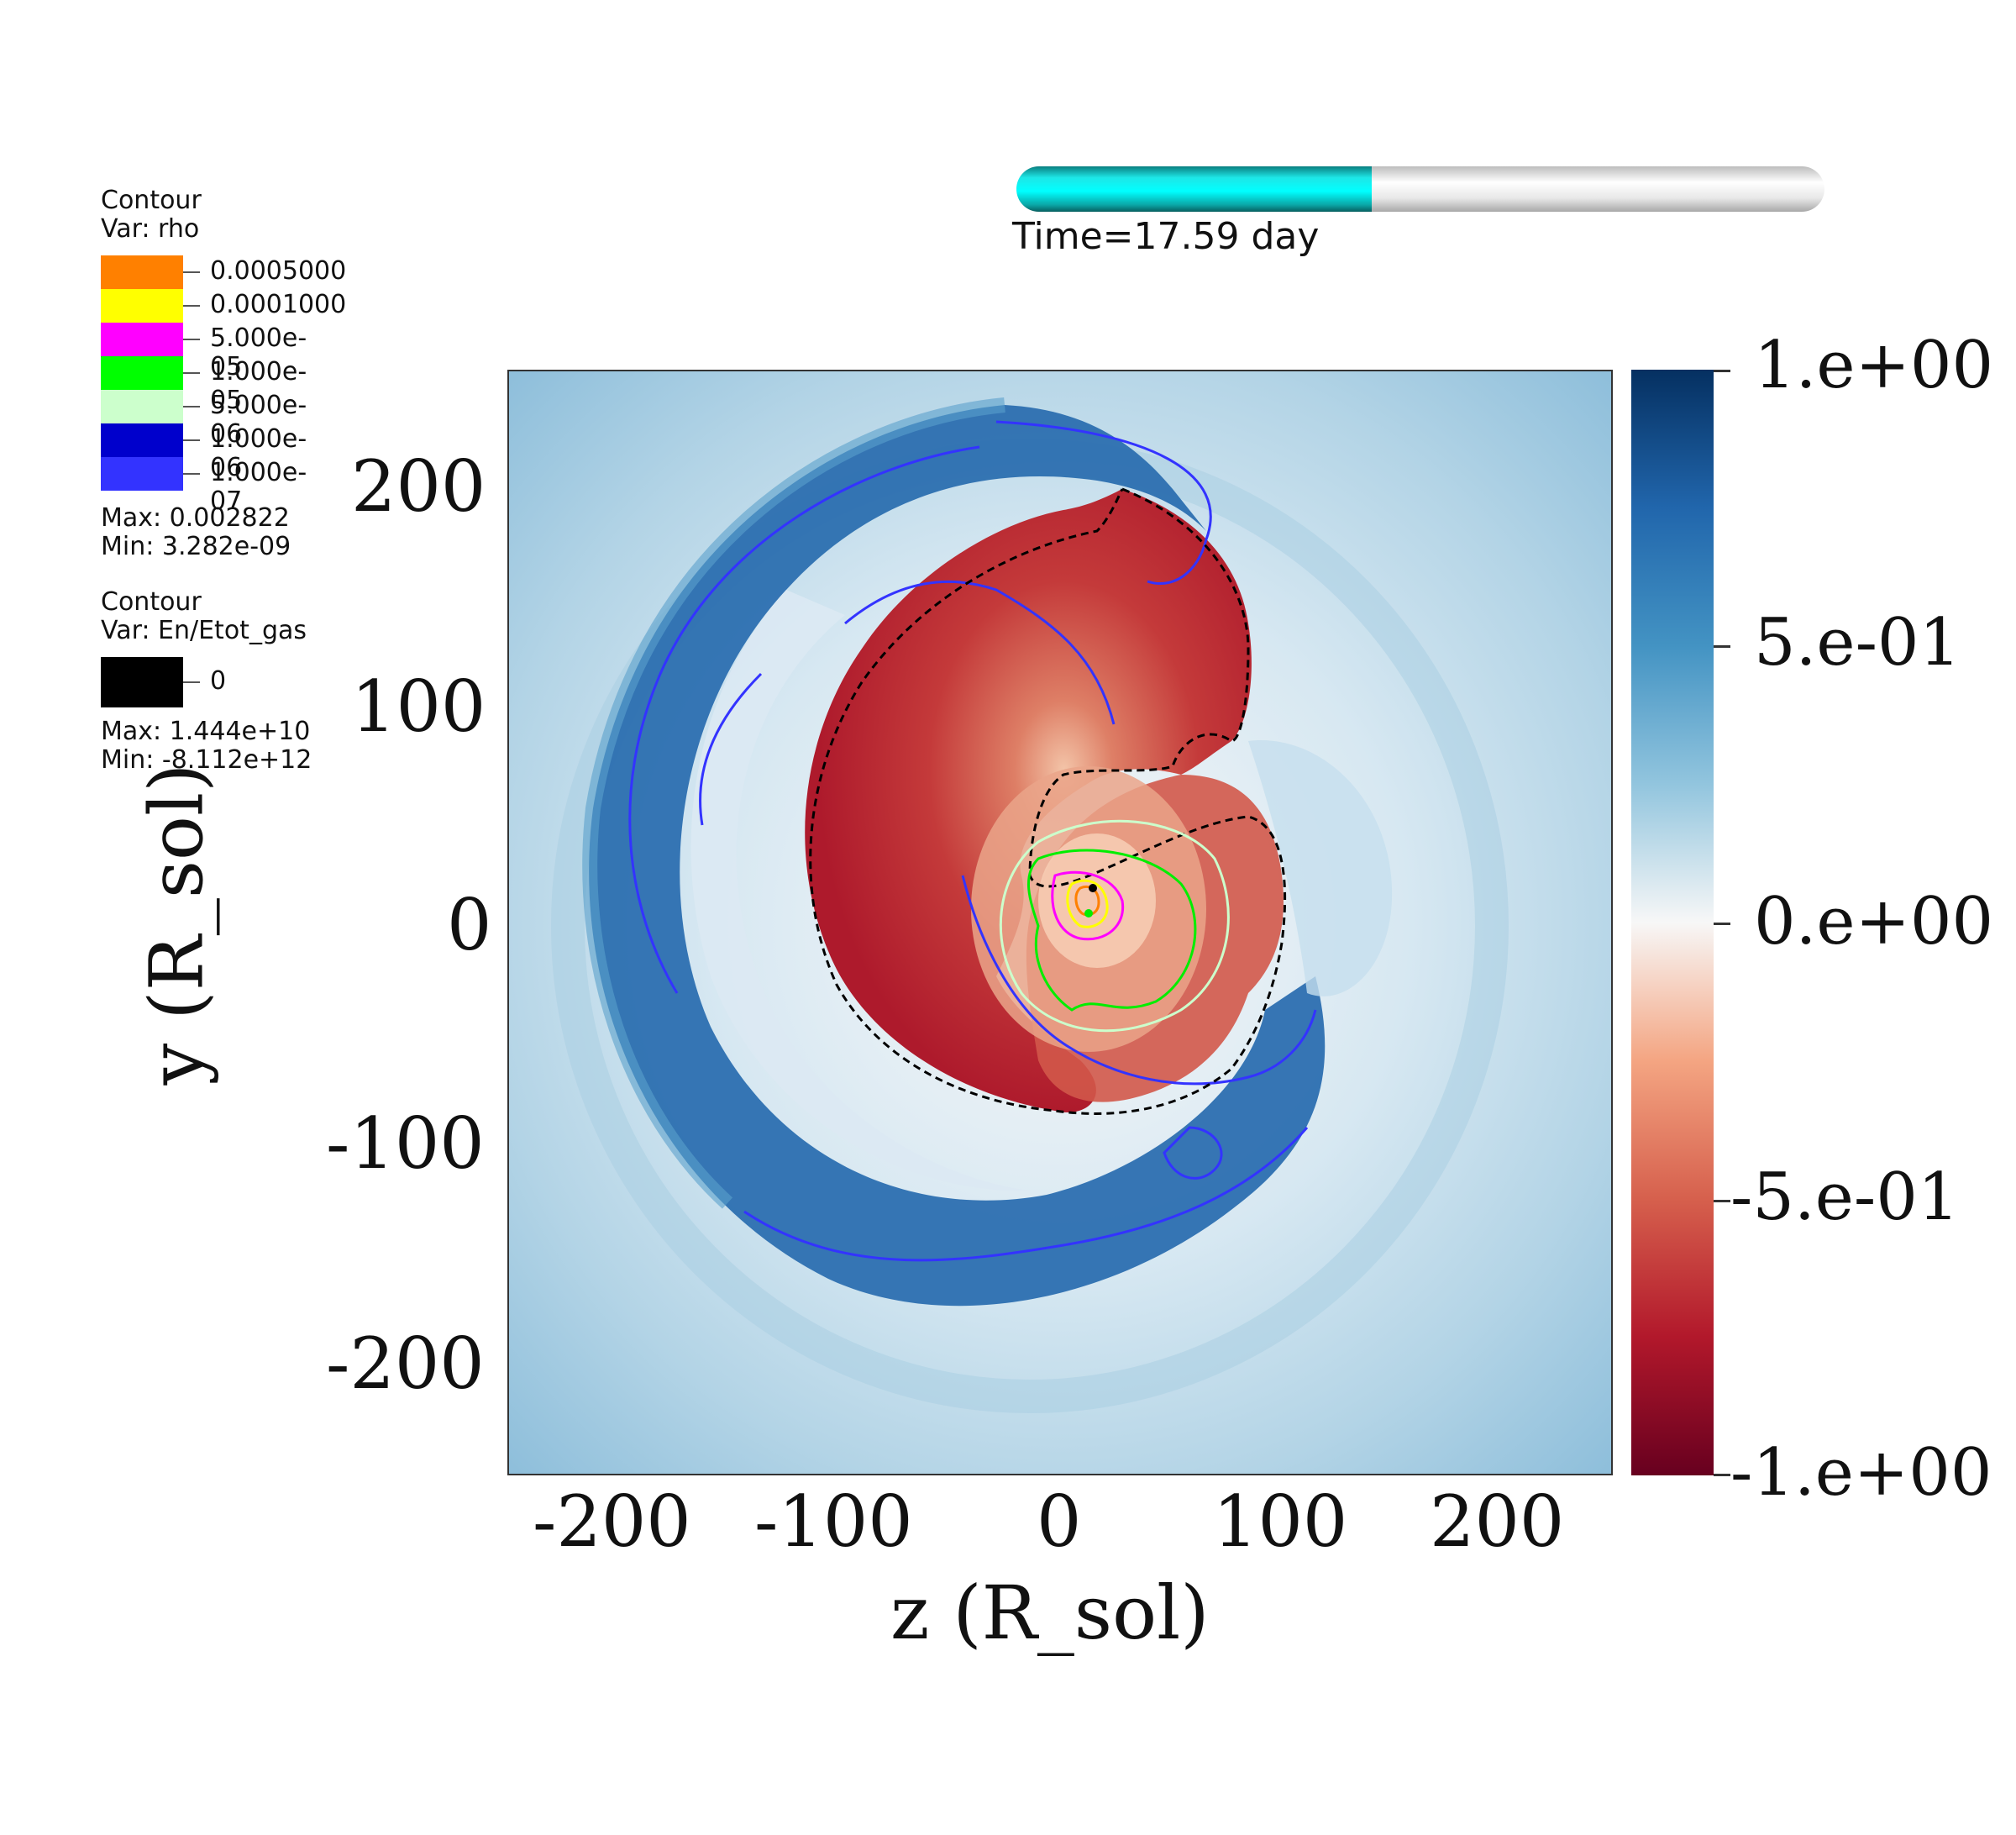 This screenshot has height=1835, width=2016. Describe the element at coordinates (258, 352) in the screenshot. I see `legend-label: 5.000e-05` at that location.